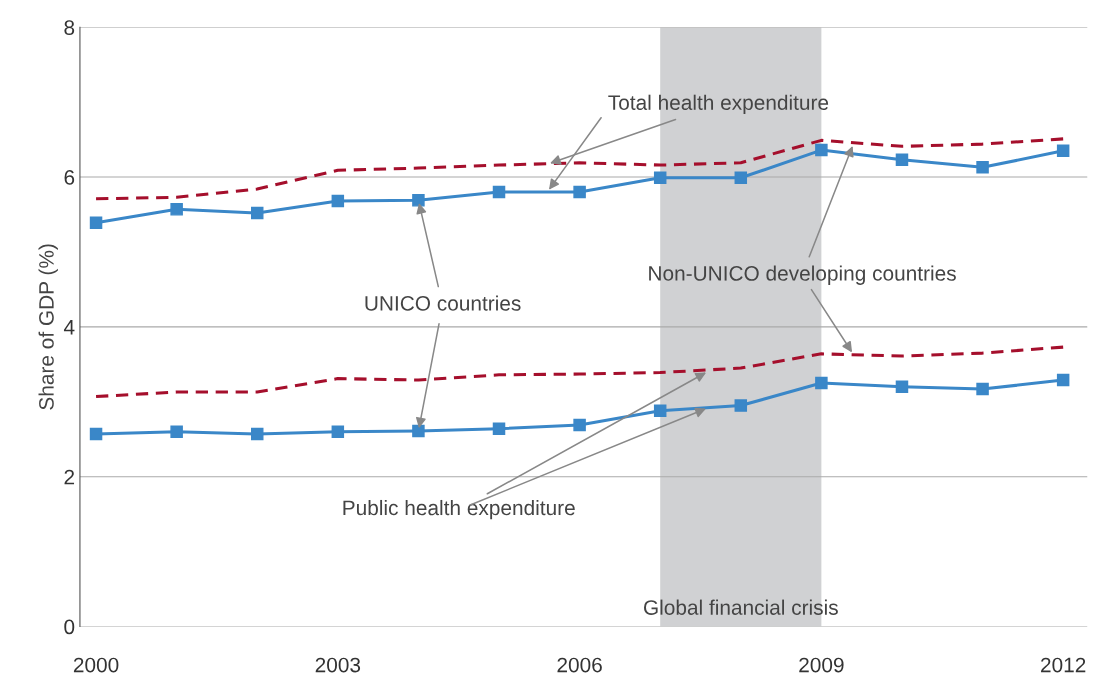 The width and height of the screenshot is (1095, 681). What do you see at coordinates (741, 607) in the screenshot?
I see `band-label: Global financial crisis` at bounding box center [741, 607].